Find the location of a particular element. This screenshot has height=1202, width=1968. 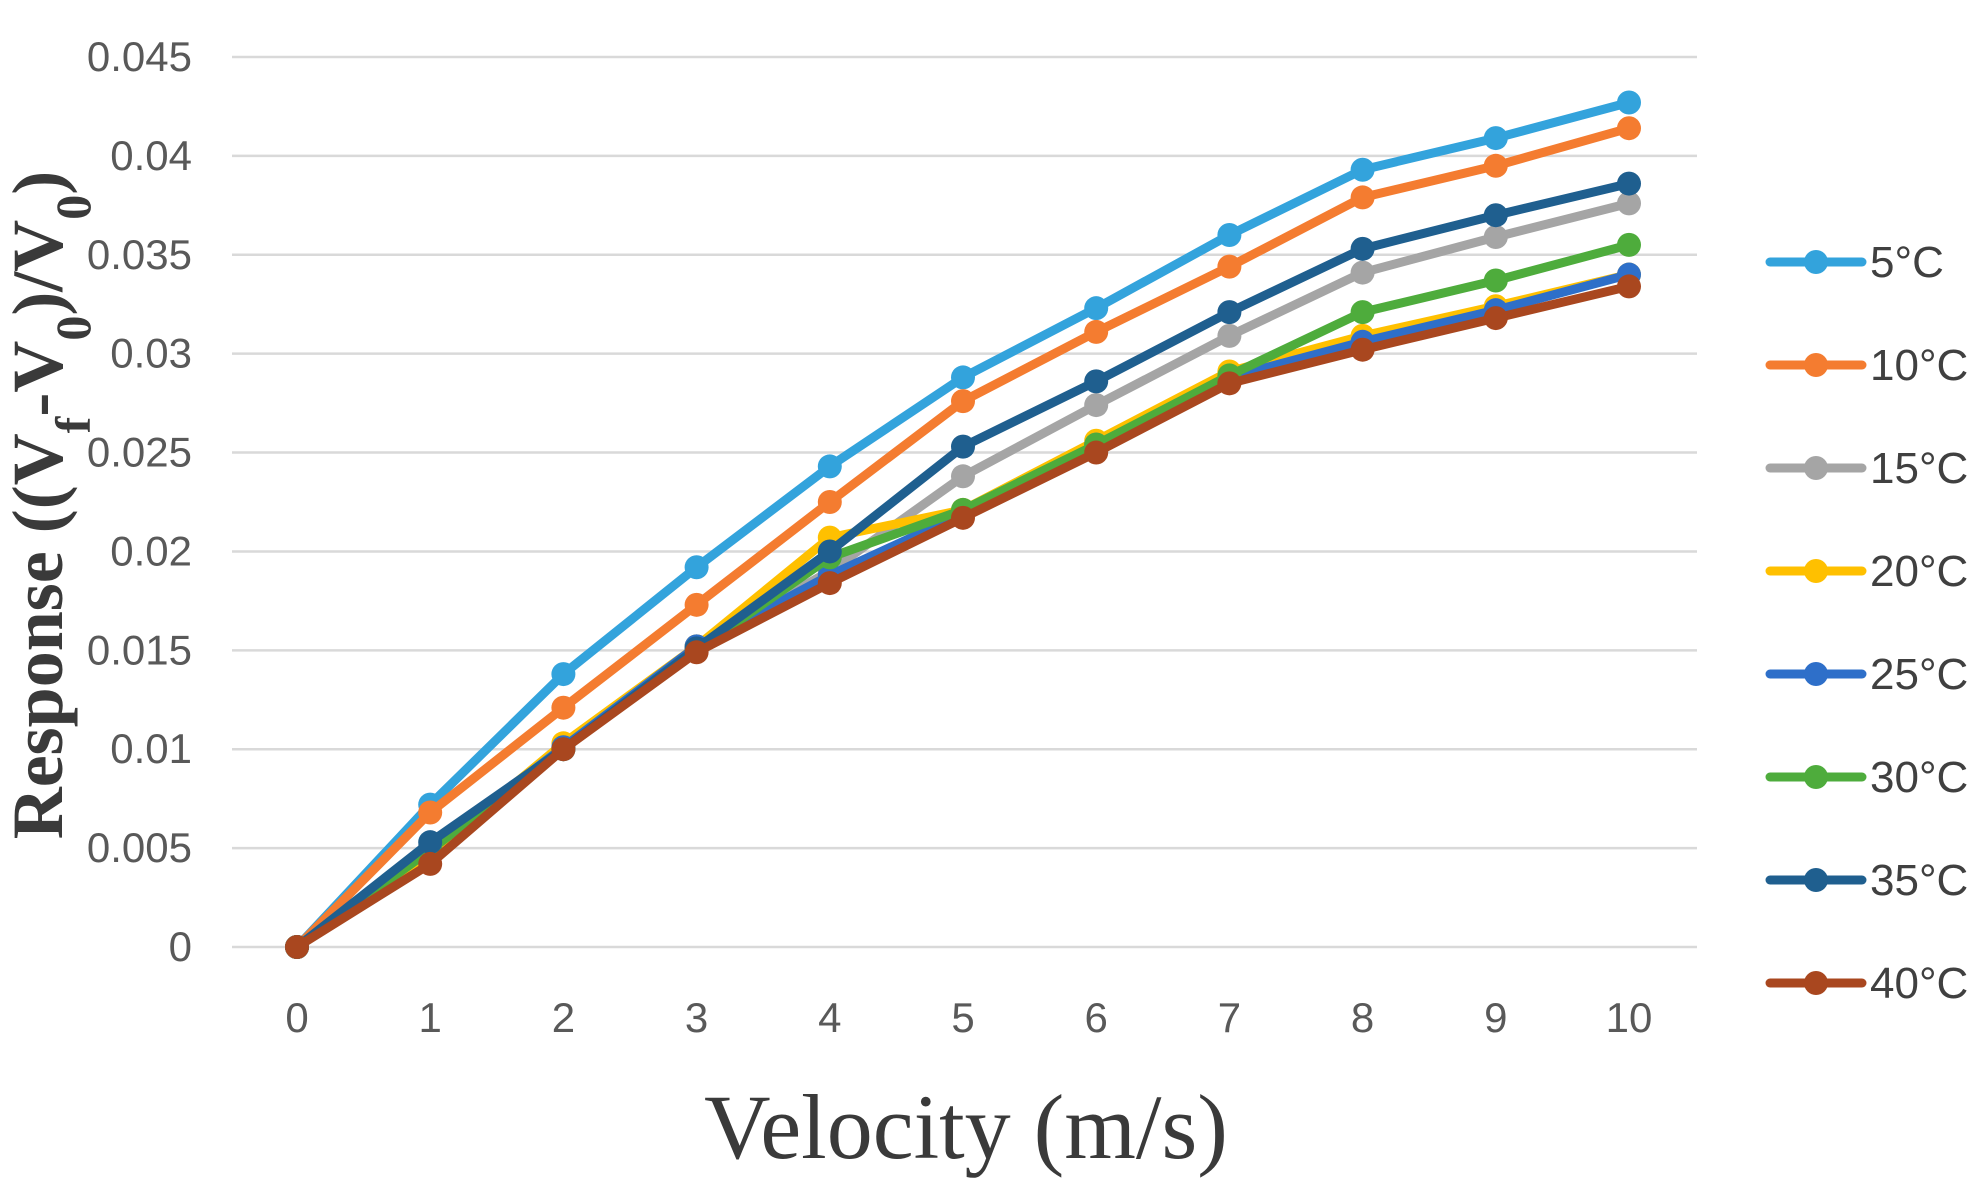

legend-item: 15°C is located at coordinates (1866, 468).